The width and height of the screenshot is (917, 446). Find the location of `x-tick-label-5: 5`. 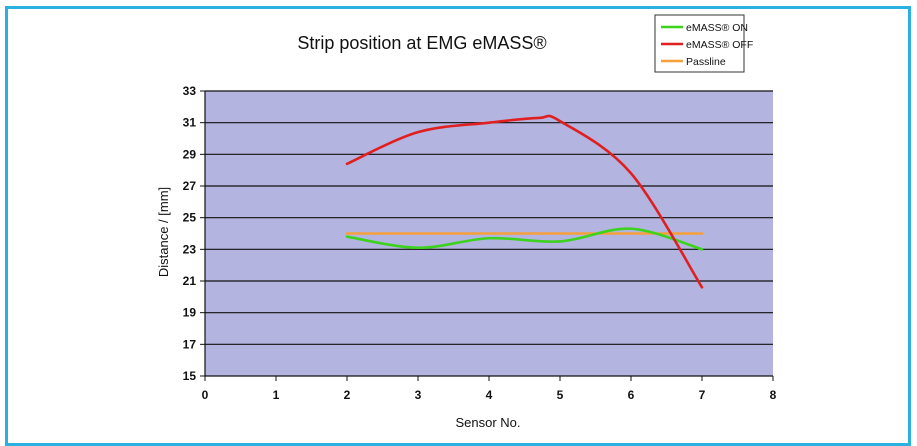

x-tick-label-5: 5 is located at coordinates (560, 395).